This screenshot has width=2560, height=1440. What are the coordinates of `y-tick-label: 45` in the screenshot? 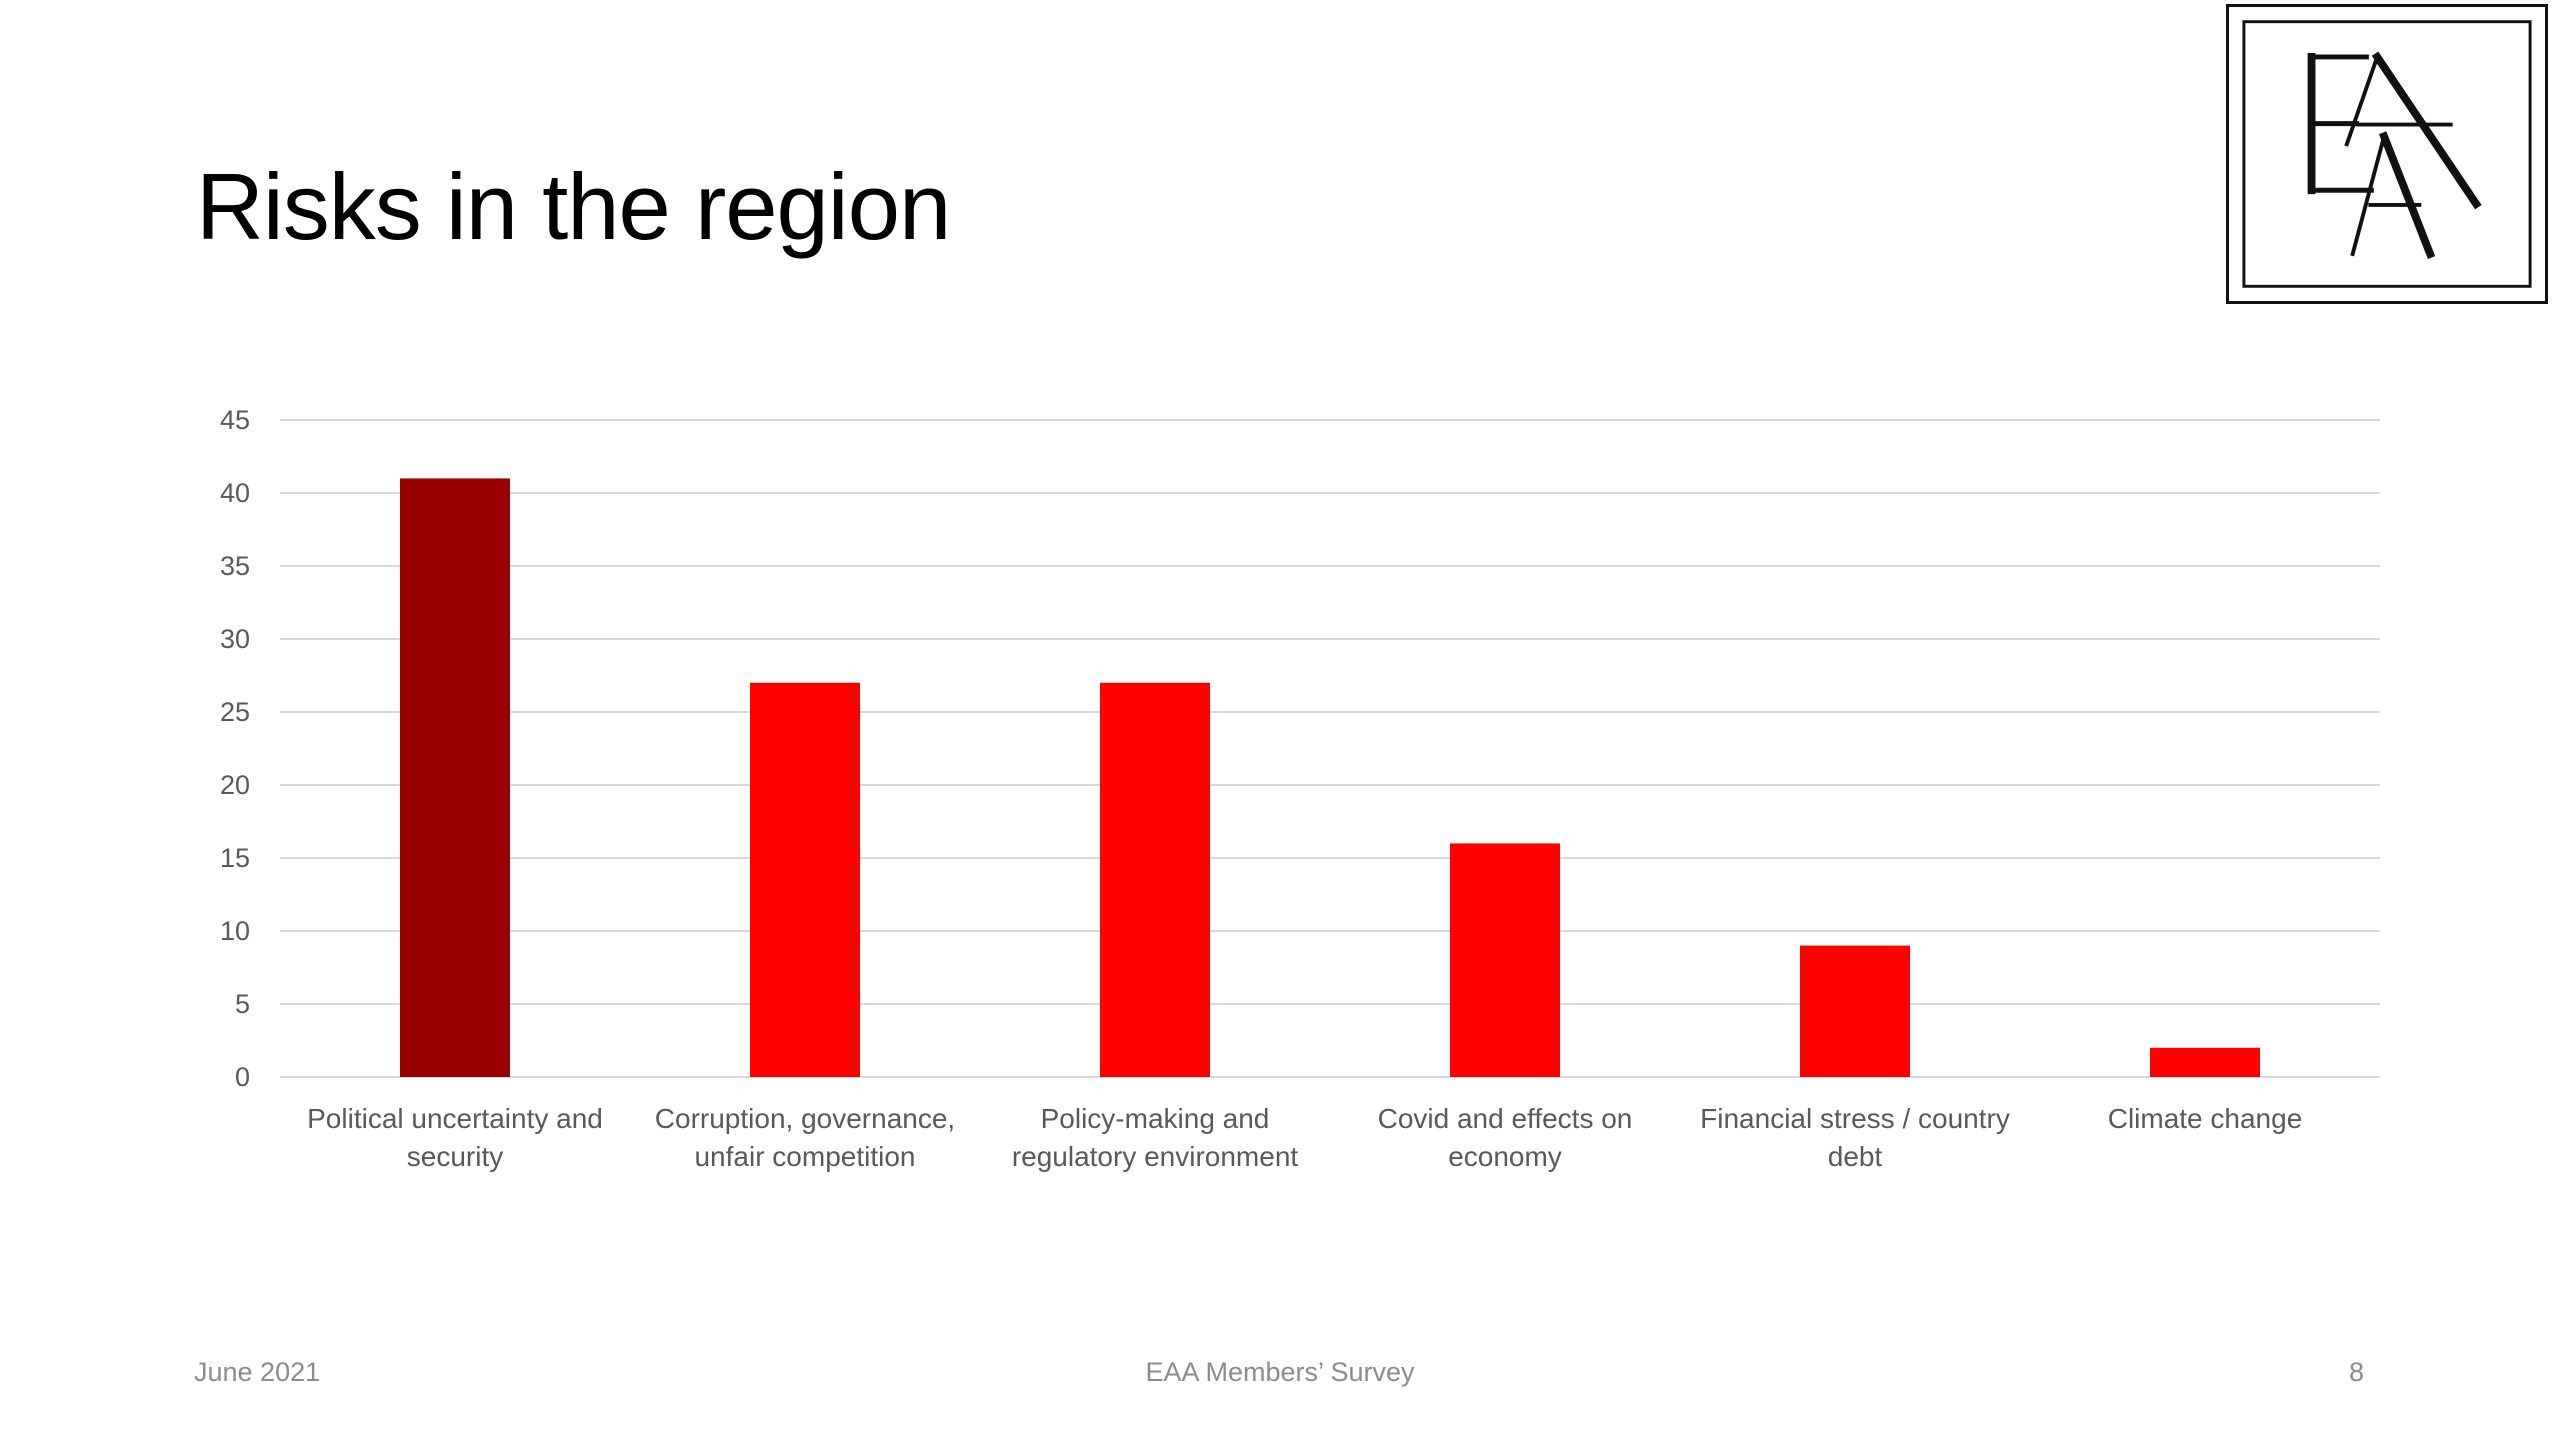 It's located at (235, 420).